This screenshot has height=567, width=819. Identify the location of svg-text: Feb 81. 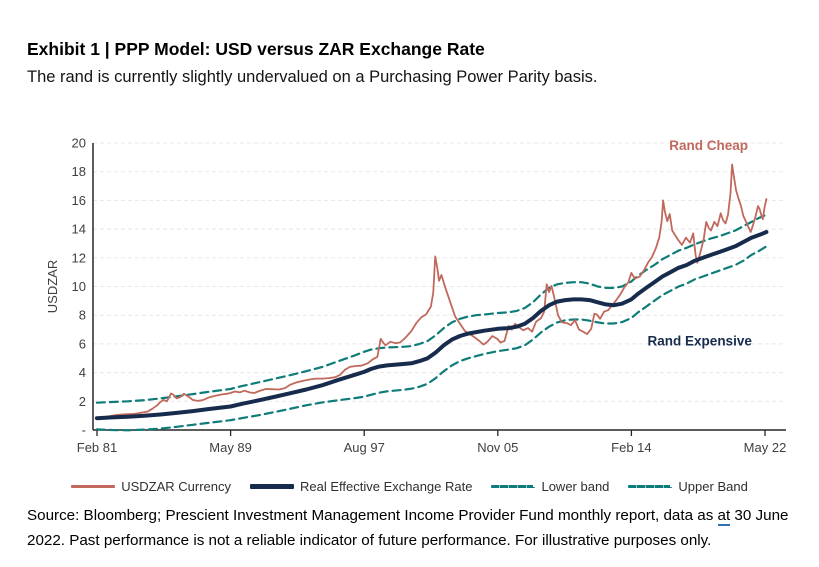
(97, 447).